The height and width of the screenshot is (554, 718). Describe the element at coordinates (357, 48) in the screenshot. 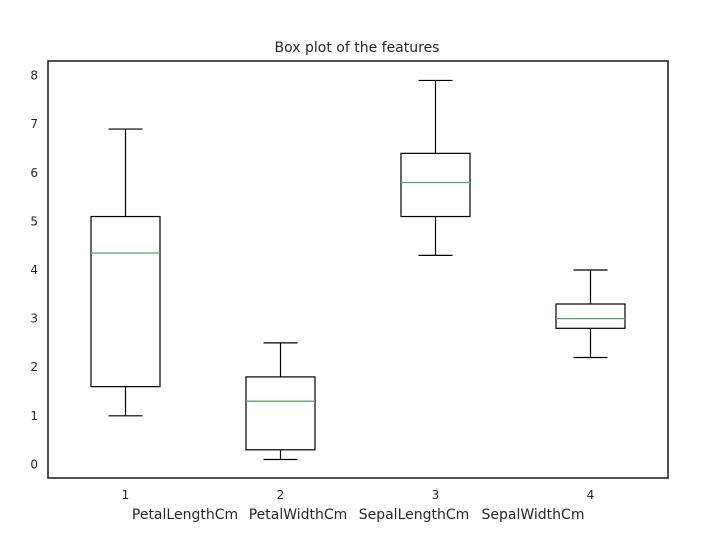

I see `chart-title: Box plot of the features` at that location.